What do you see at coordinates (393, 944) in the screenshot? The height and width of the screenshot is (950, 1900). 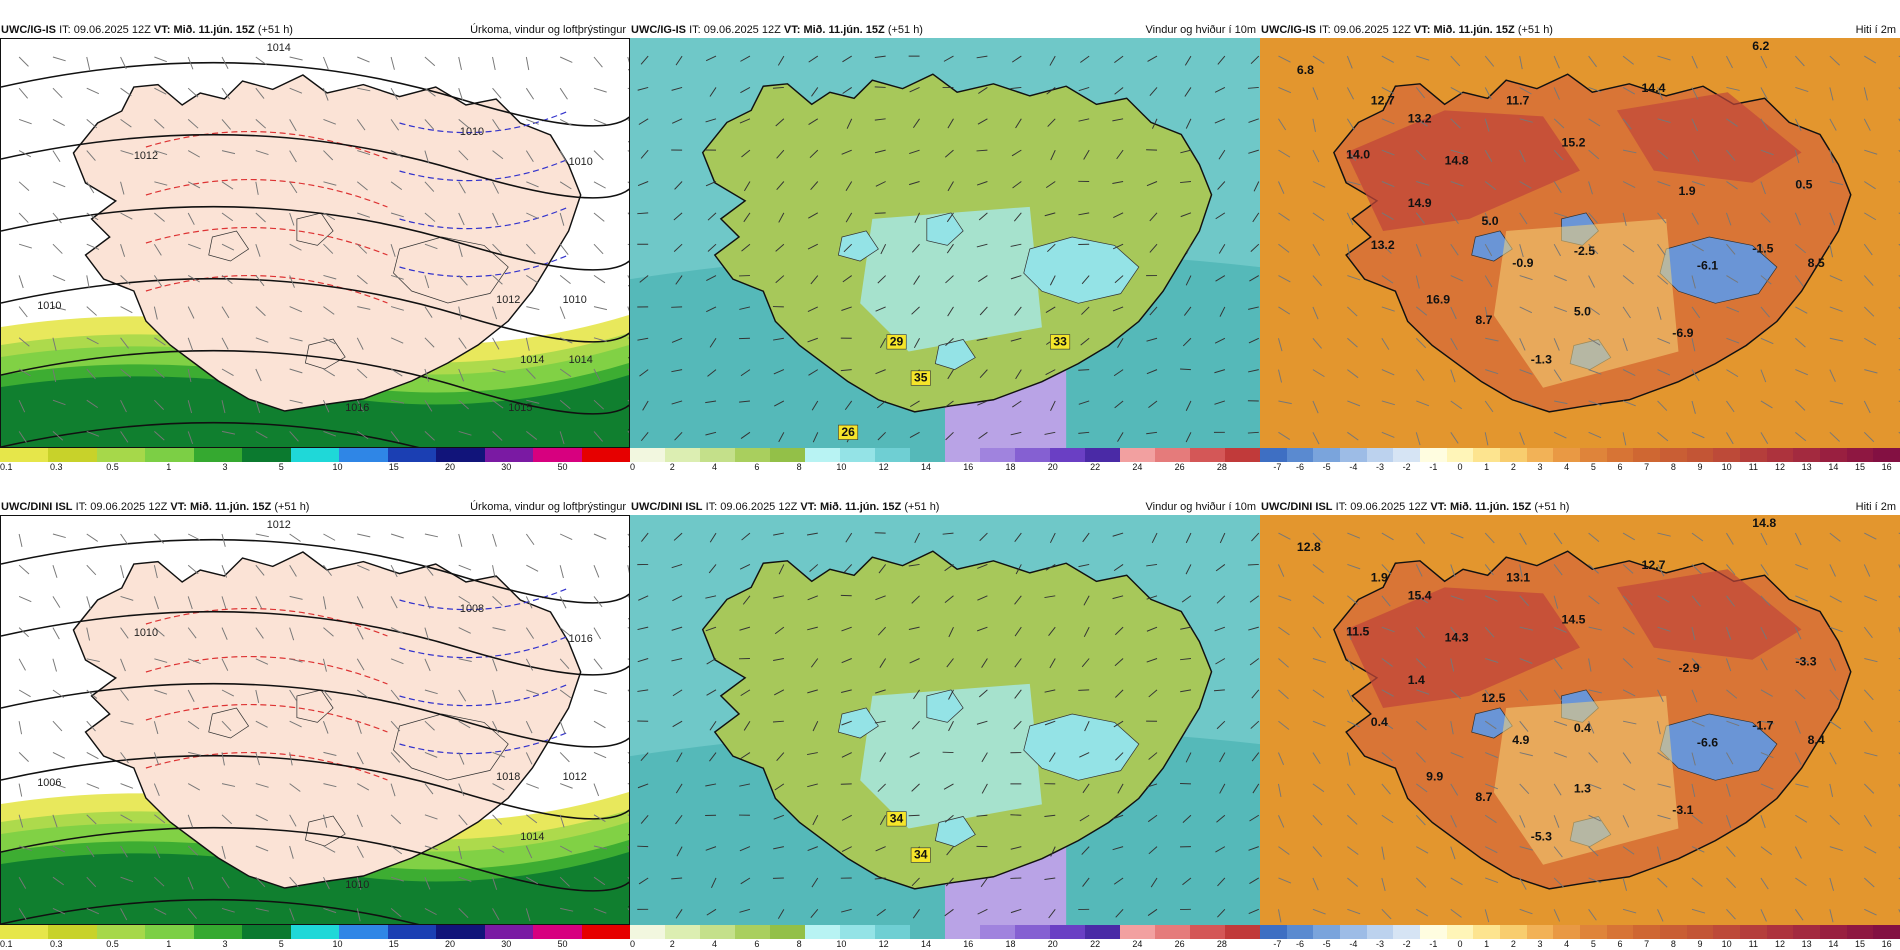 I see `legend-tick-label: 15` at bounding box center [393, 944].